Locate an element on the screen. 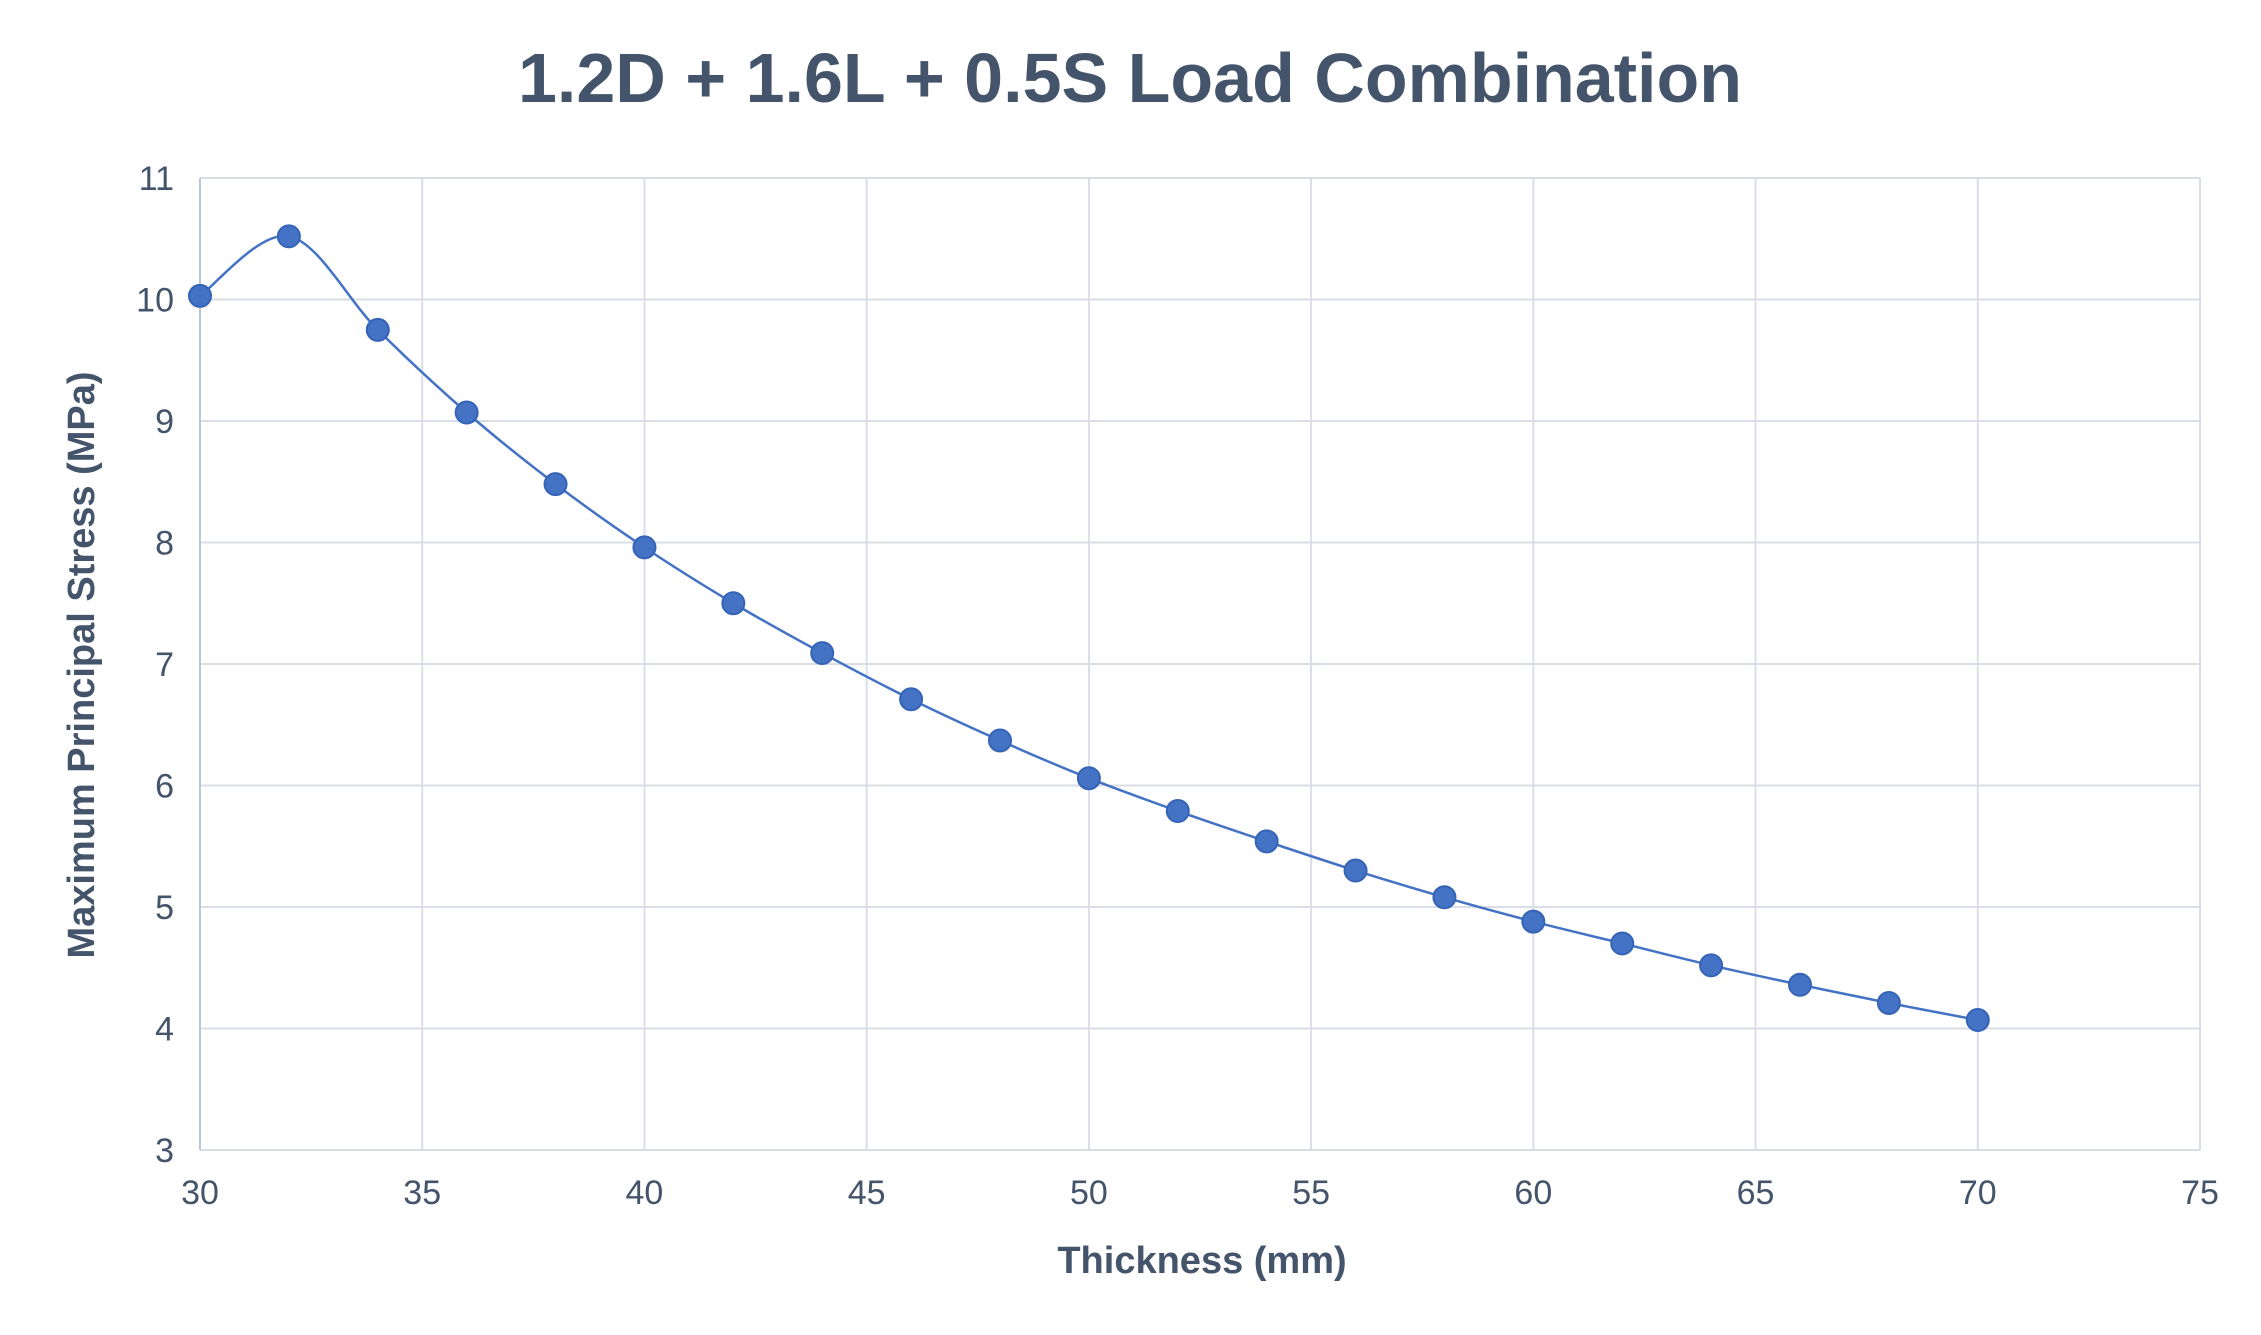 The width and height of the screenshot is (2261, 1335). chart-title: 1.2D + 1.6L + 0.5S Load Combination is located at coordinates (1130, 78).